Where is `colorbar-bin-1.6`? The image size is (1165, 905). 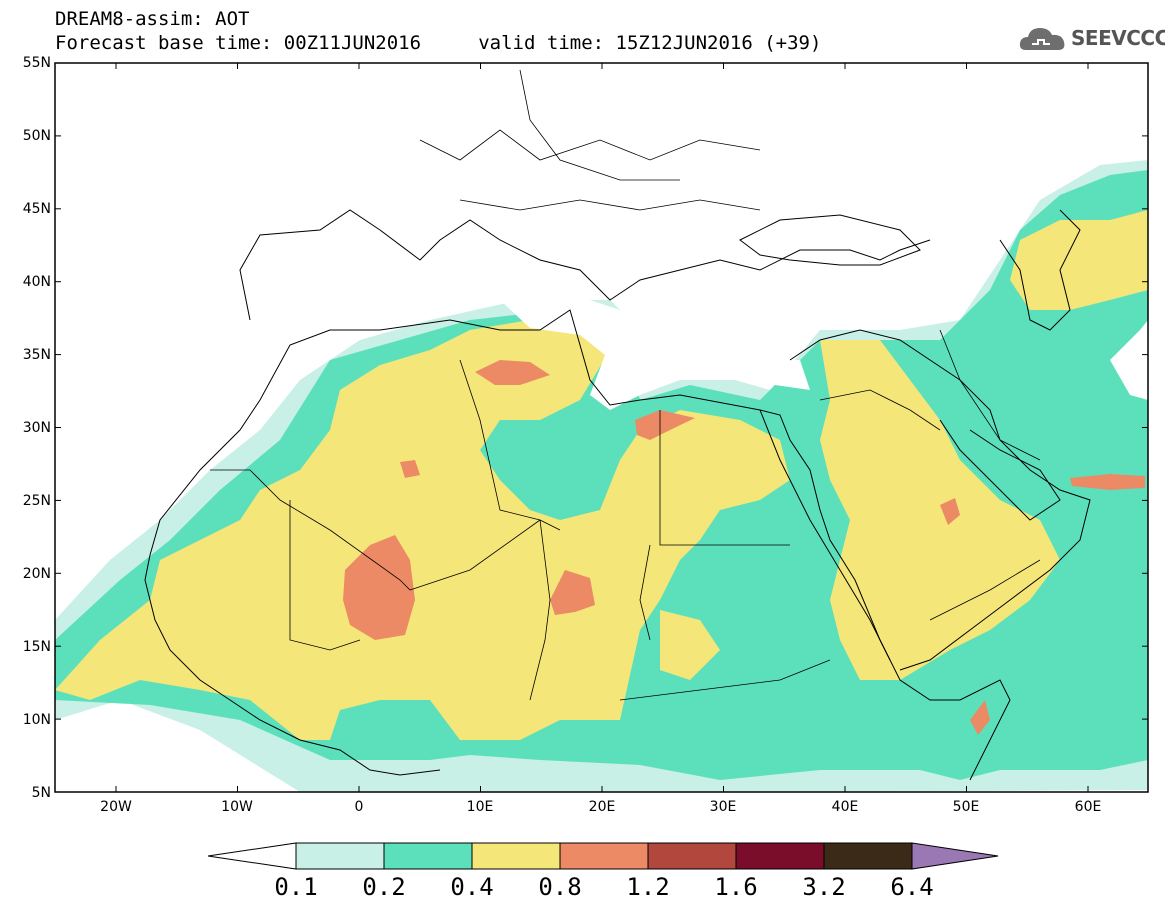
colorbar-bin-1.6 is located at coordinates (780, 856).